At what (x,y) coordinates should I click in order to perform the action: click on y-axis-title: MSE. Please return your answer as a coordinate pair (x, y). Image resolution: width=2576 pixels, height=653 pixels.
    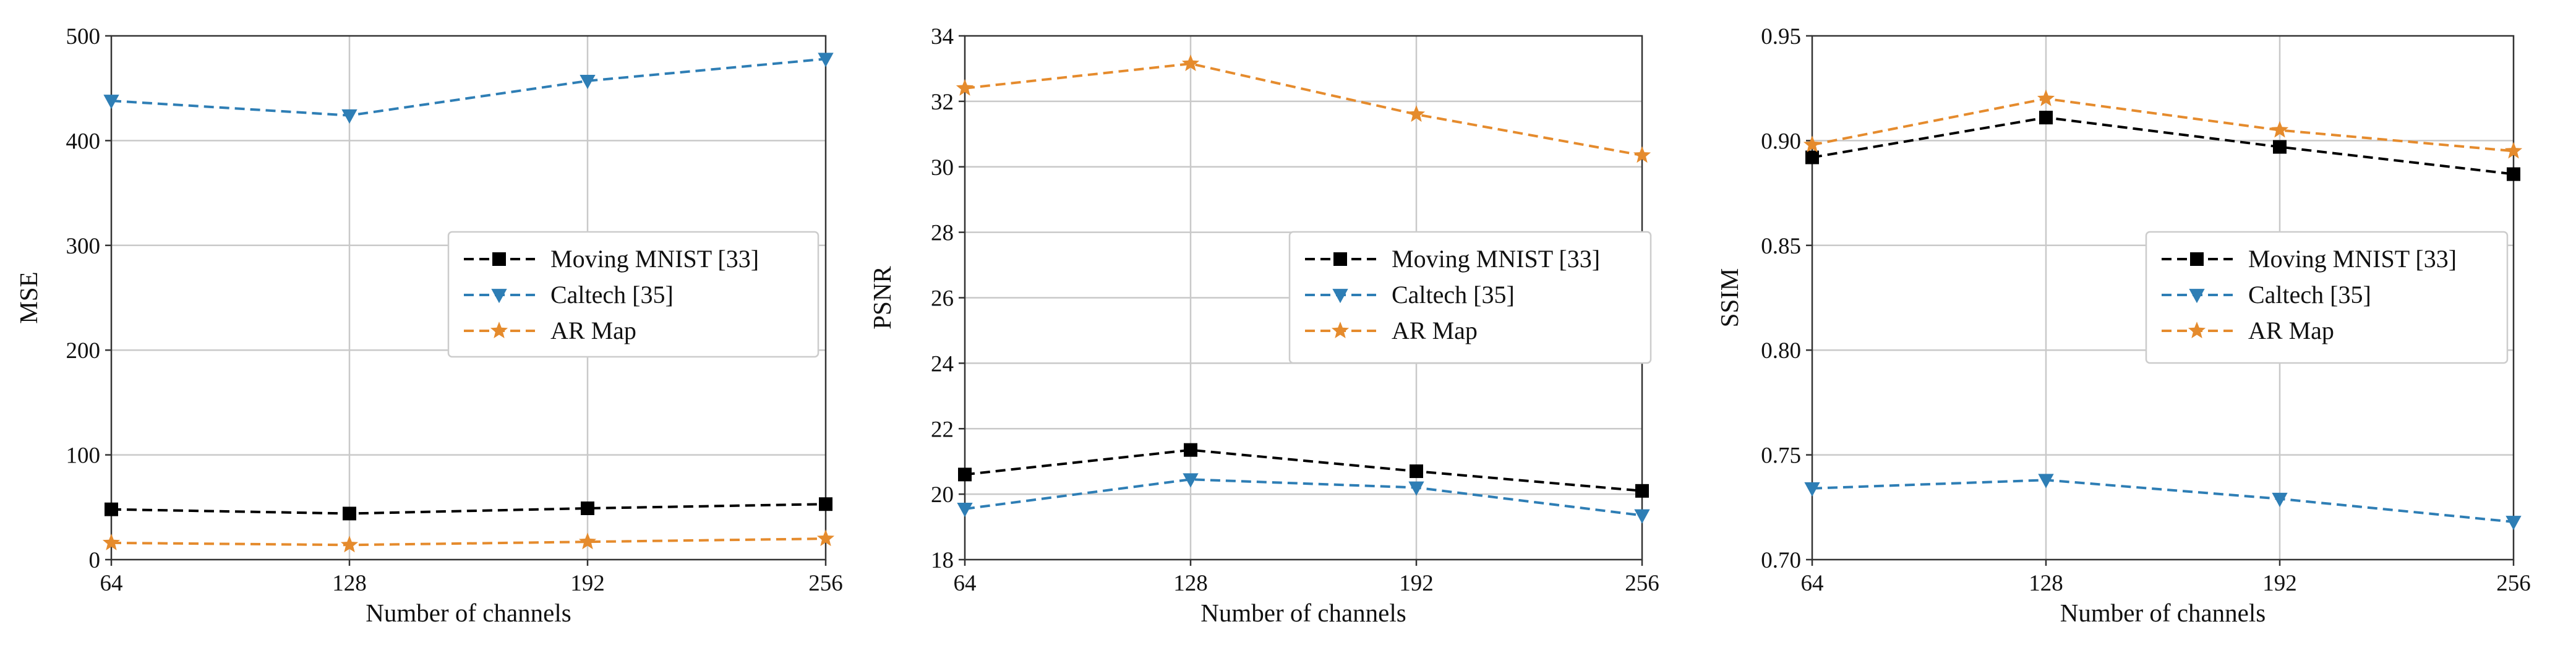
    Looking at the image, I should click on (28, 297).